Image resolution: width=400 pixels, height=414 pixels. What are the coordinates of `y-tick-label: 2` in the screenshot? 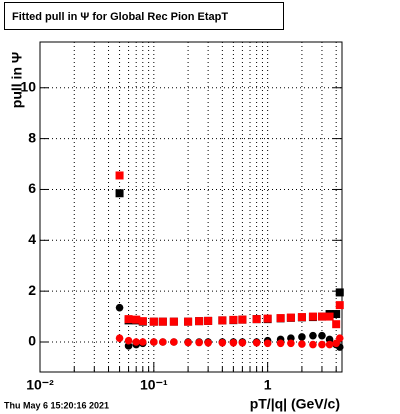 It's located at (32, 290).